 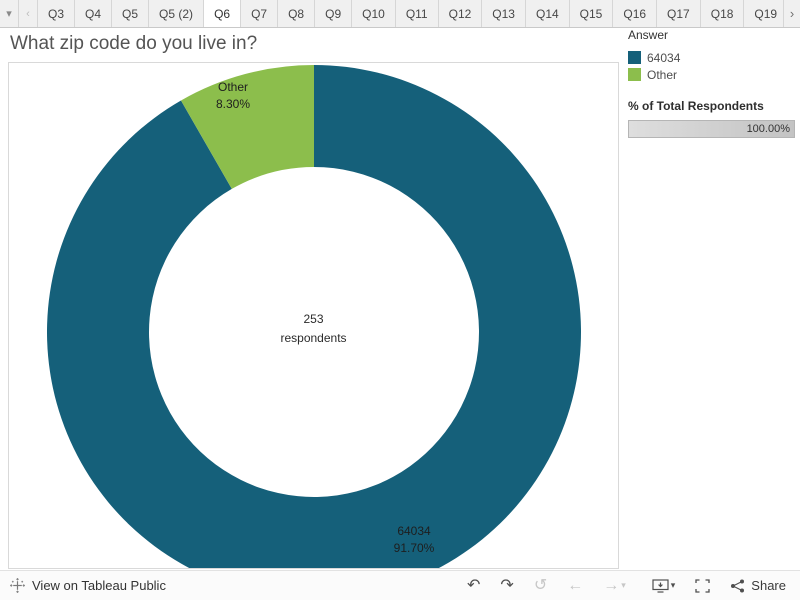 I want to click on share-button: Share, so click(x=758, y=585).